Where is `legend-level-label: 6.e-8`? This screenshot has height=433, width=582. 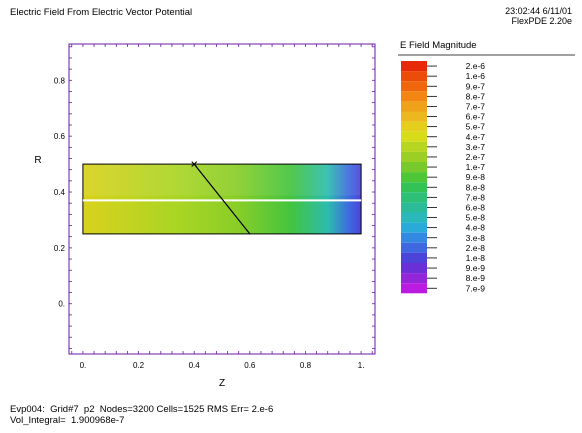
legend-level-label: 6.e-8 is located at coordinates (476, 207).